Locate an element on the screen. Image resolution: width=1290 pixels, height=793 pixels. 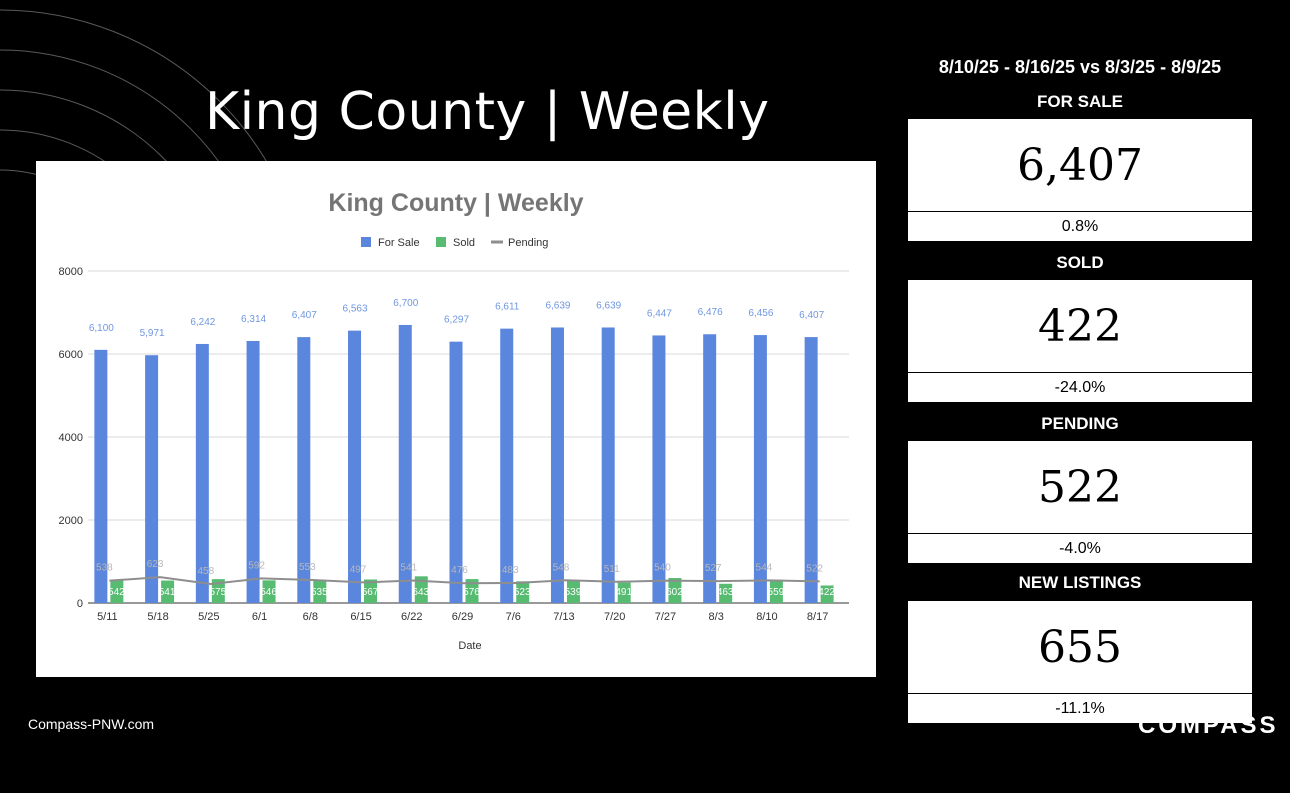
pending-value-label-1: 538 is located at coordinates (104, 568).